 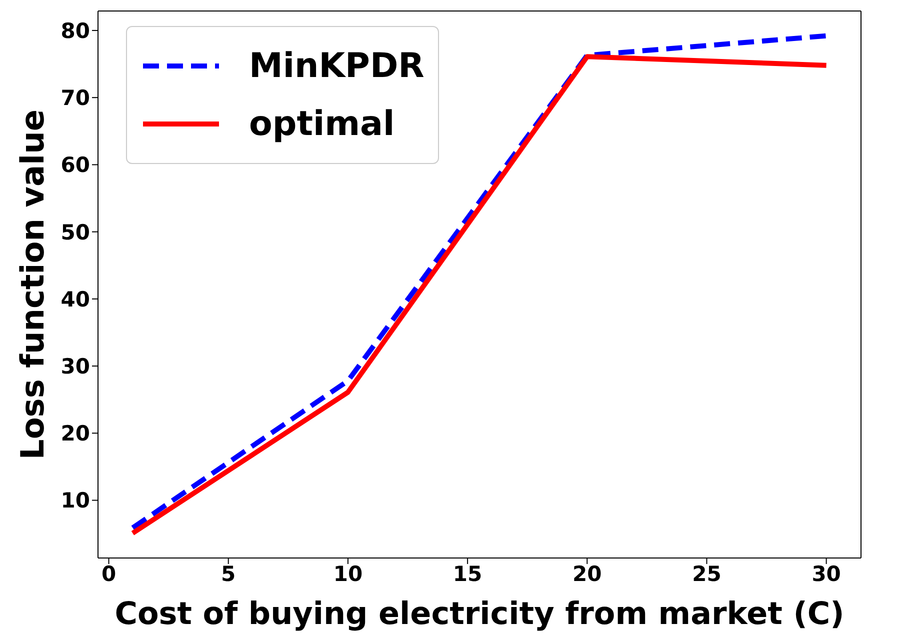 I want to click on y-axis-title: Loss function value, so click(x=32, y=284).